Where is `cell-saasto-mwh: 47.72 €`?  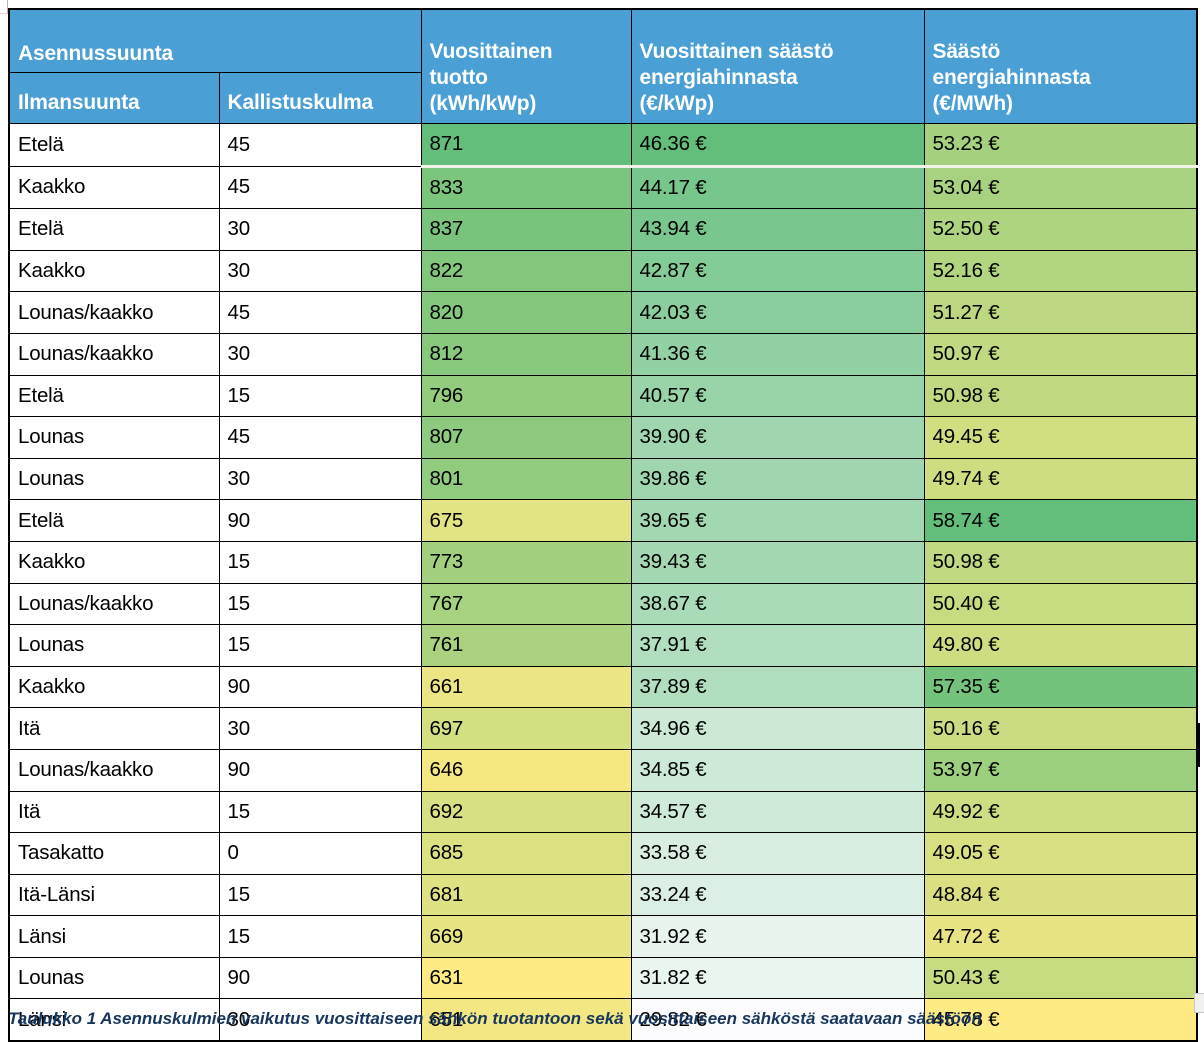
cell-saasto-mwh: 47.72 € is located at coordinates (1060, 936).